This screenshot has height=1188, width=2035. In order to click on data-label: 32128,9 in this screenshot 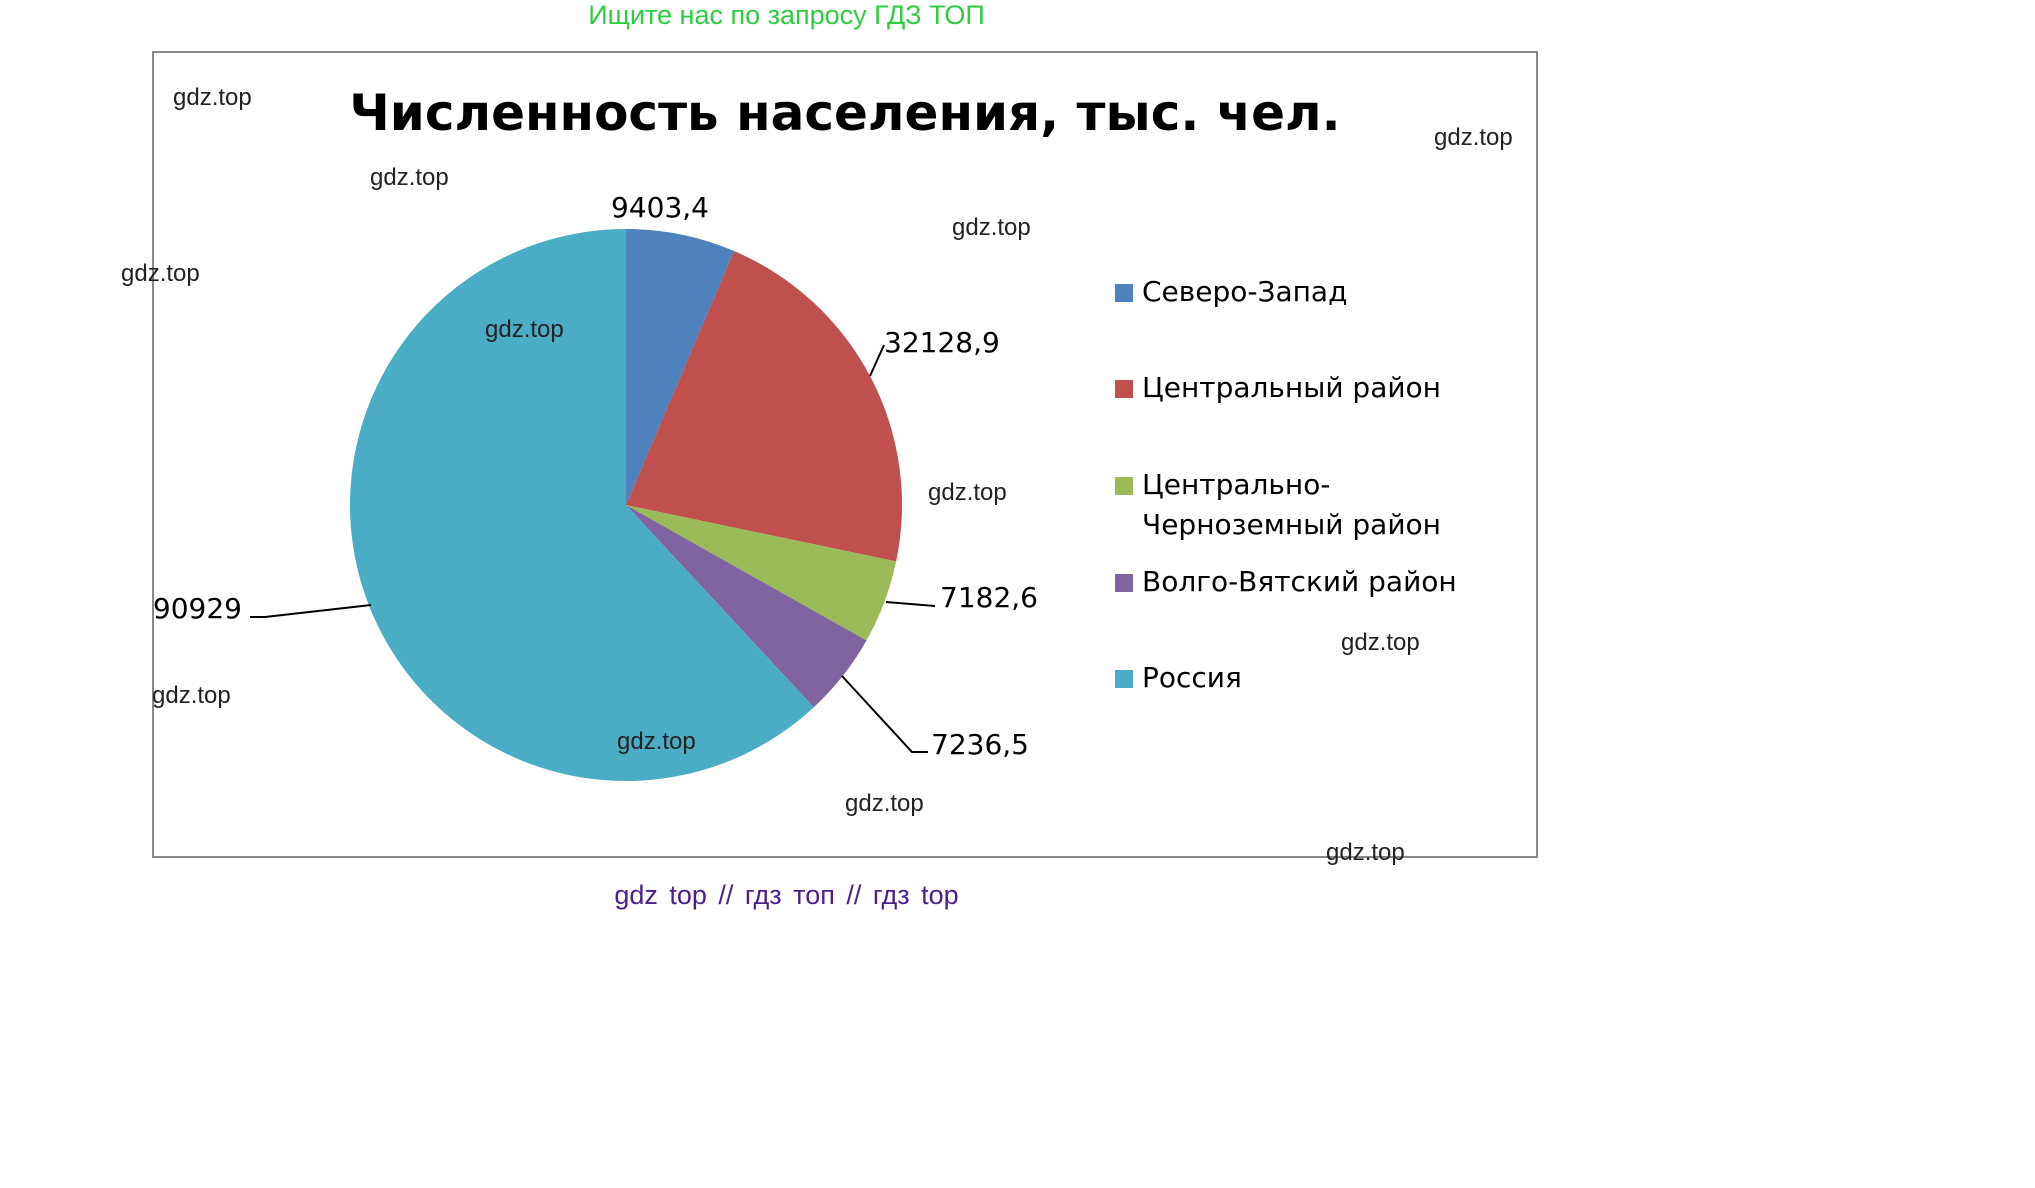, I will do `click(942, 342)`.